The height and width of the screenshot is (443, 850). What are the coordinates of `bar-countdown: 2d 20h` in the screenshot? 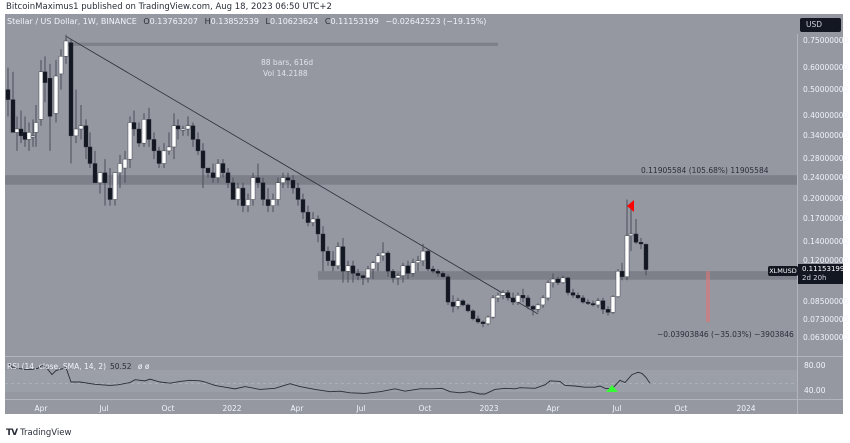 It's located at (814, 278).